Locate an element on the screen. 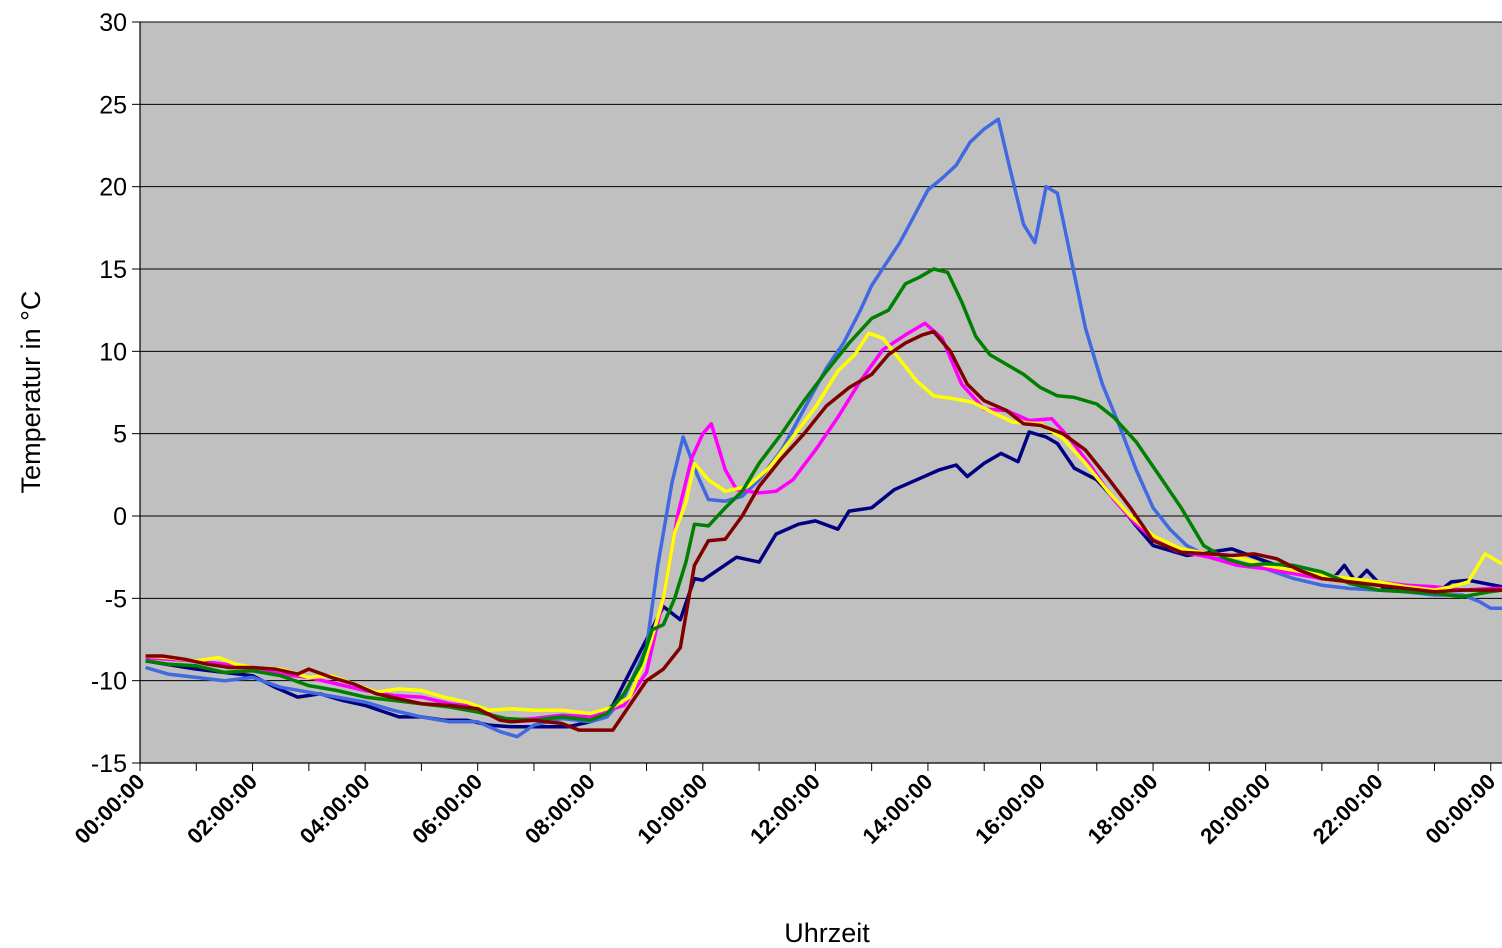 This screenshot has width=1502, height=948. y-tick-labels: -15 -10 -5 0 5 10 15 20 25 30 is located at coordinates (109, 393).